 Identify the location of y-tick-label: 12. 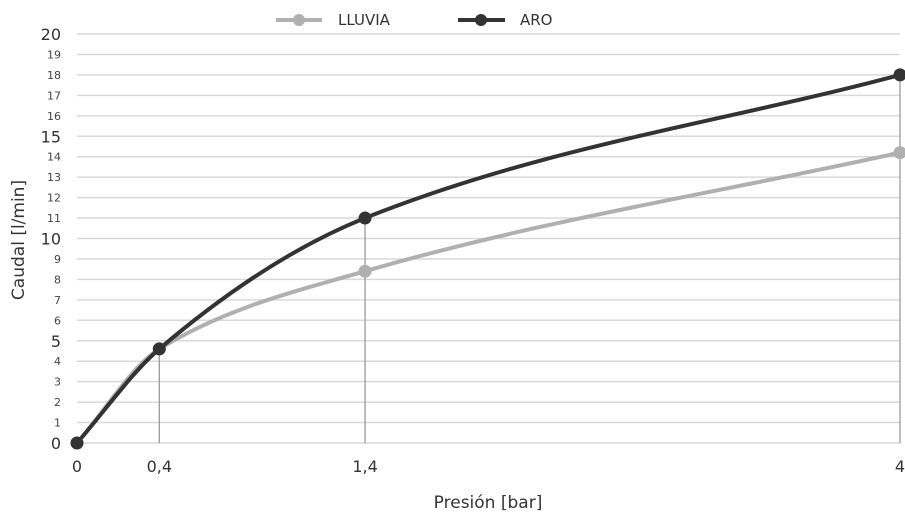
(54, 198).